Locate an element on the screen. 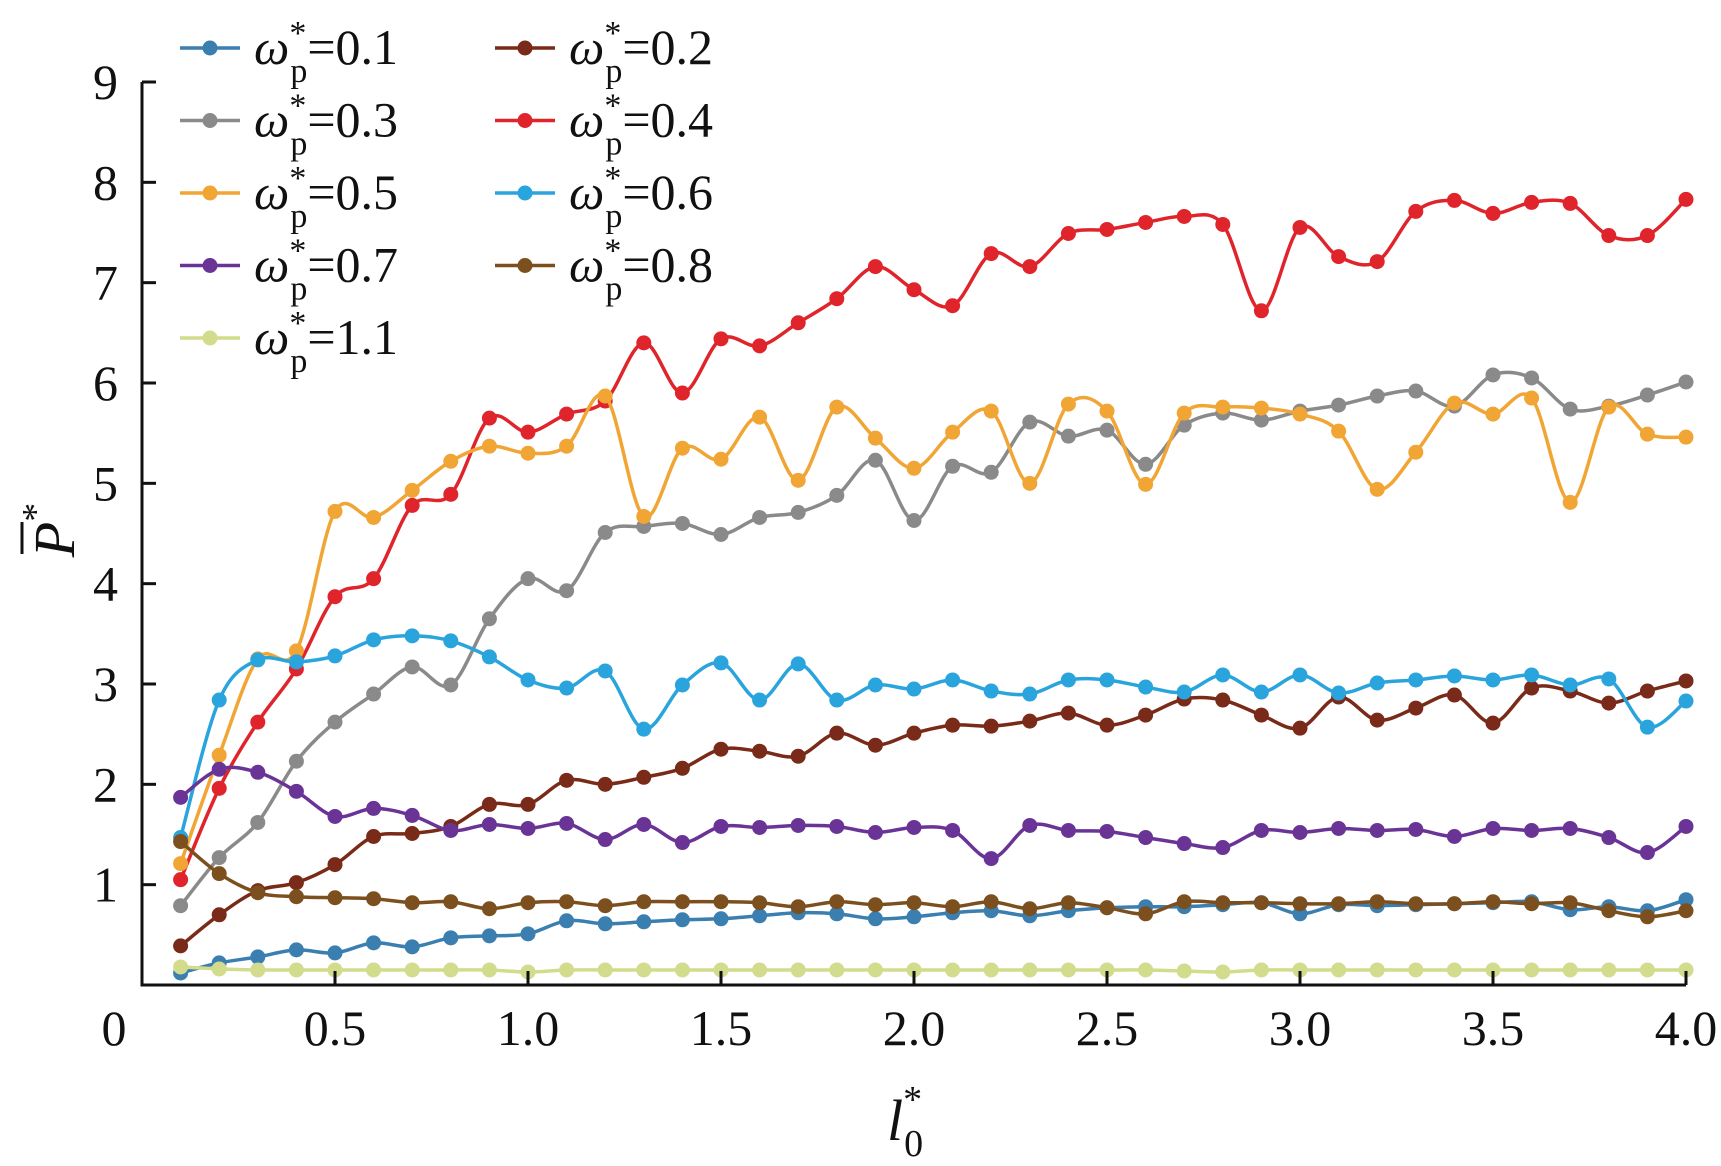 Image resolution: width=1721 pixels, height=1166 pixels. legend-label: ω* p=0.8 is located at coordinates (641, 270).